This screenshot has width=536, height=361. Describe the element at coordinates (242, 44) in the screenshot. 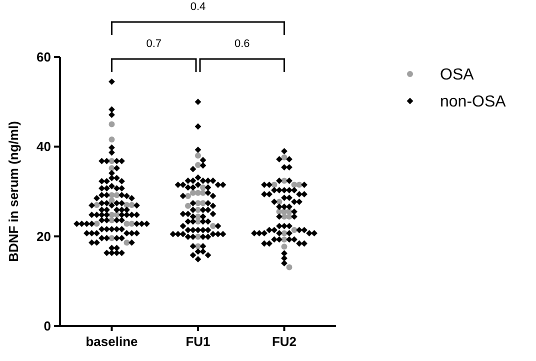

I see `text: 0.6` at that location.